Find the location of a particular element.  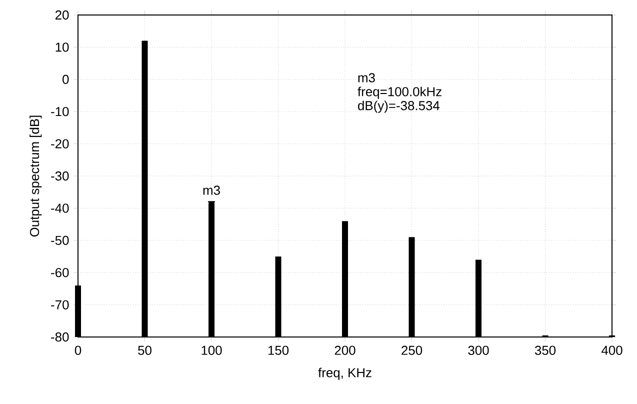

y-tick-label: -40 is located at coordinates (60, 208).